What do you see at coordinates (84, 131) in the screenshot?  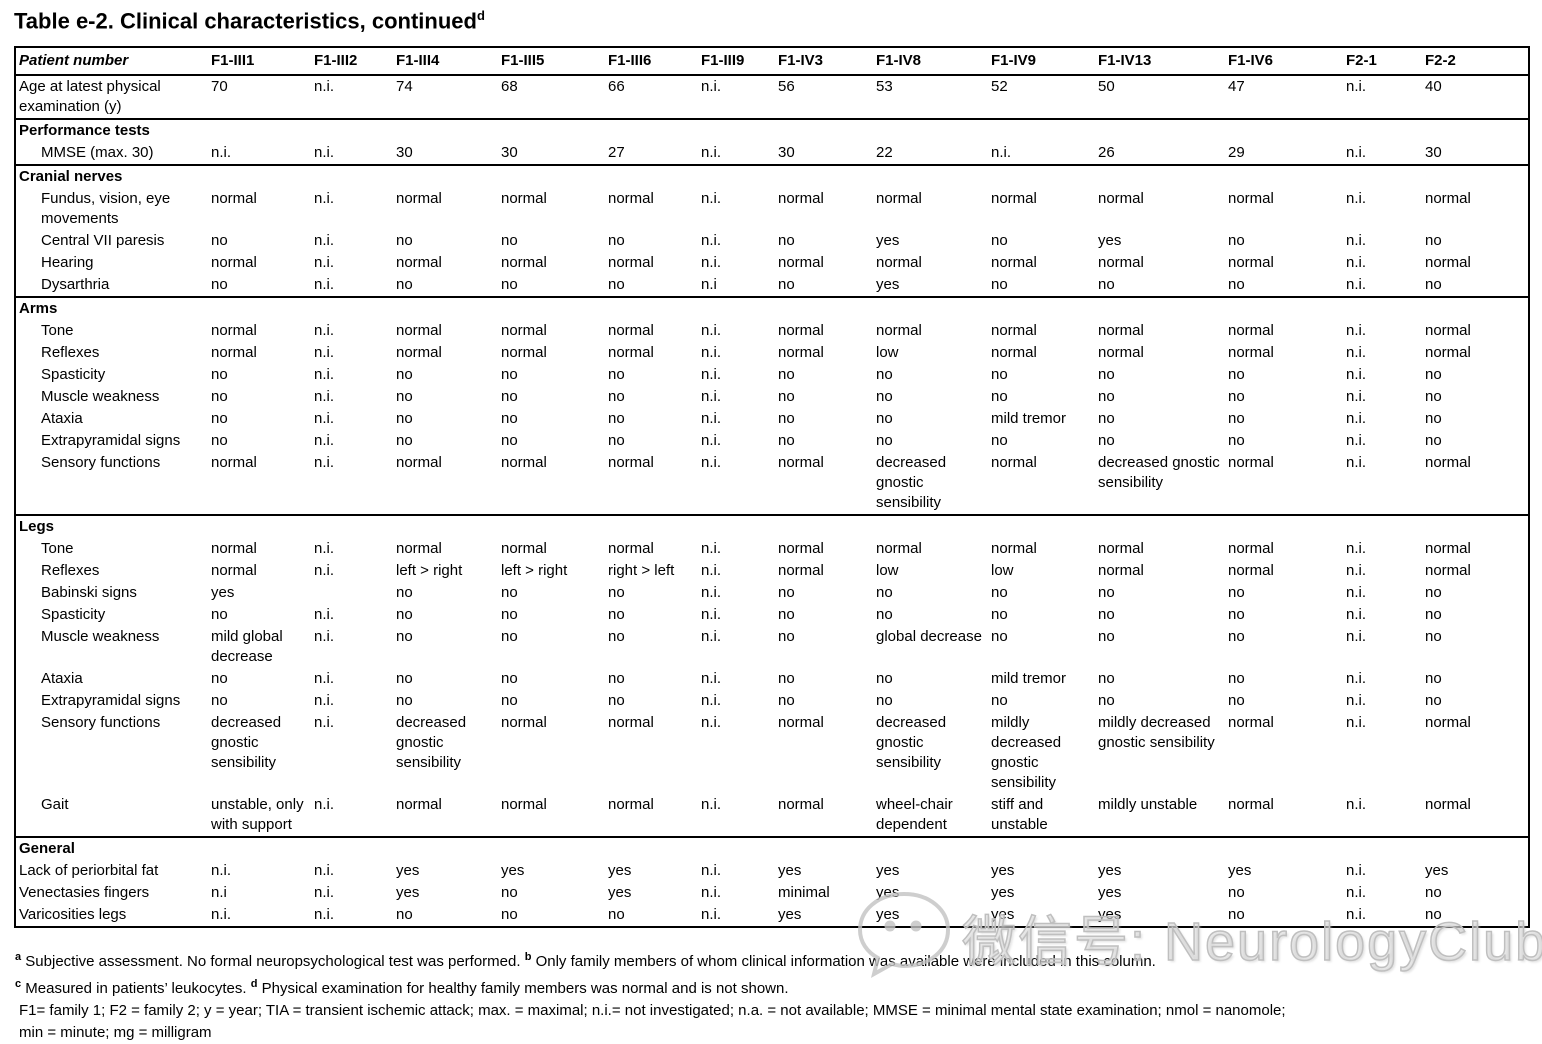 I see `section-header: Performance tests` at bounding box center [84, 131].